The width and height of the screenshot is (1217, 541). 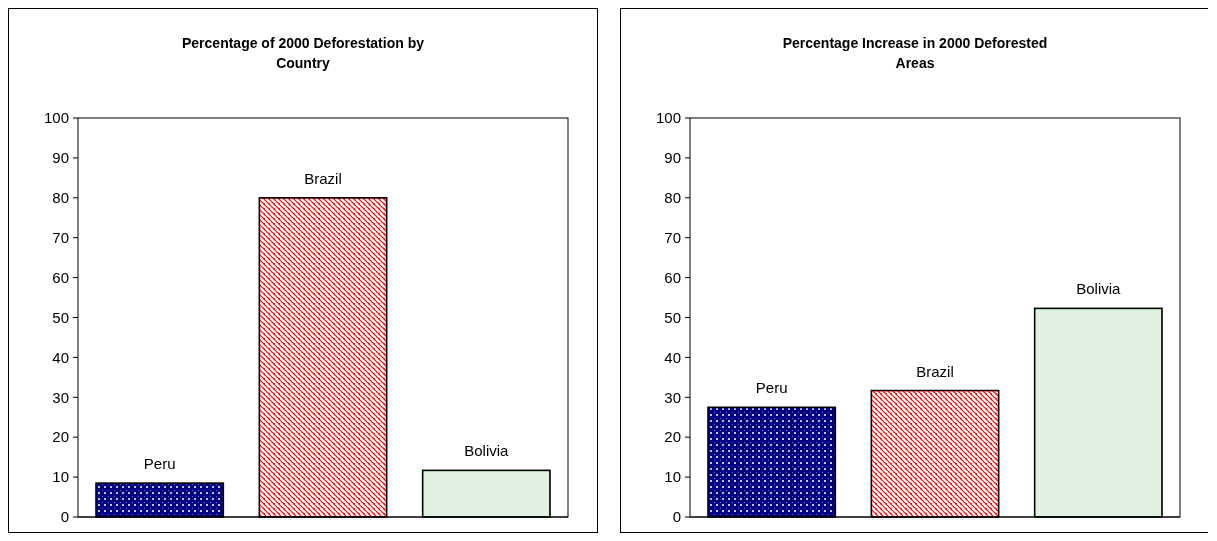 I want to click on chart-title: Percentage of 2000 Deforestation by Country, so click(x=303, y=53).